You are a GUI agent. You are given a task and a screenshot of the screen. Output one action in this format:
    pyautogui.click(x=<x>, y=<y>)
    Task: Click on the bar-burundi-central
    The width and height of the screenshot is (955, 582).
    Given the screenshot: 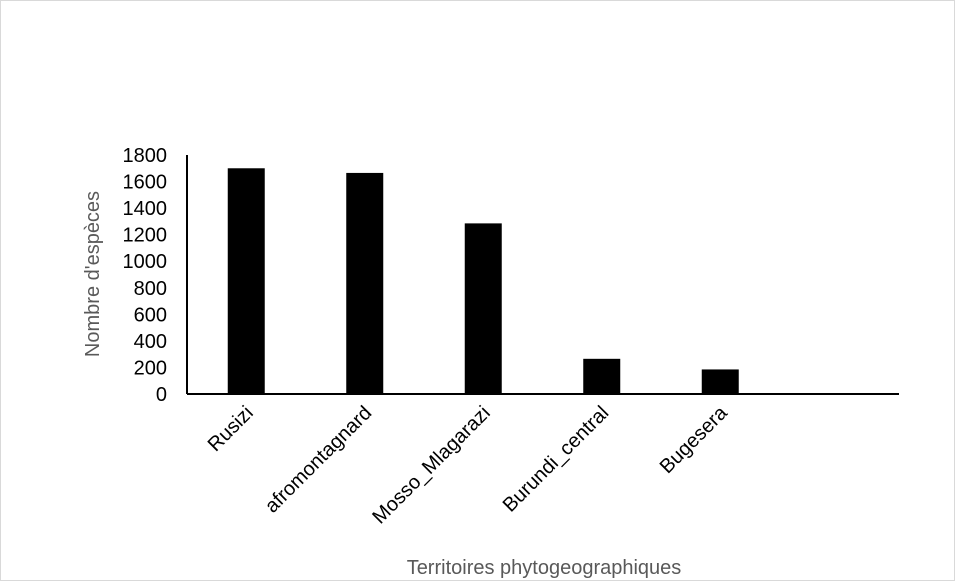 What is the action you would take?
    pyautogui.click(x=602, y=376)
    